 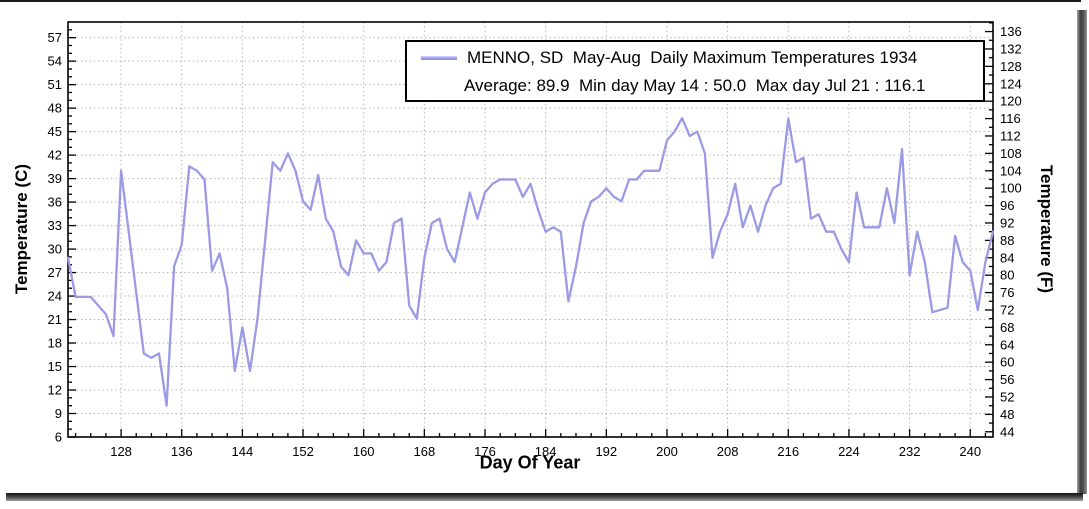 What do you see at coordinates (1007, 309) in the screenshot?
I see `y-right-tick-label: 72` at bounding box center [1007, 309].